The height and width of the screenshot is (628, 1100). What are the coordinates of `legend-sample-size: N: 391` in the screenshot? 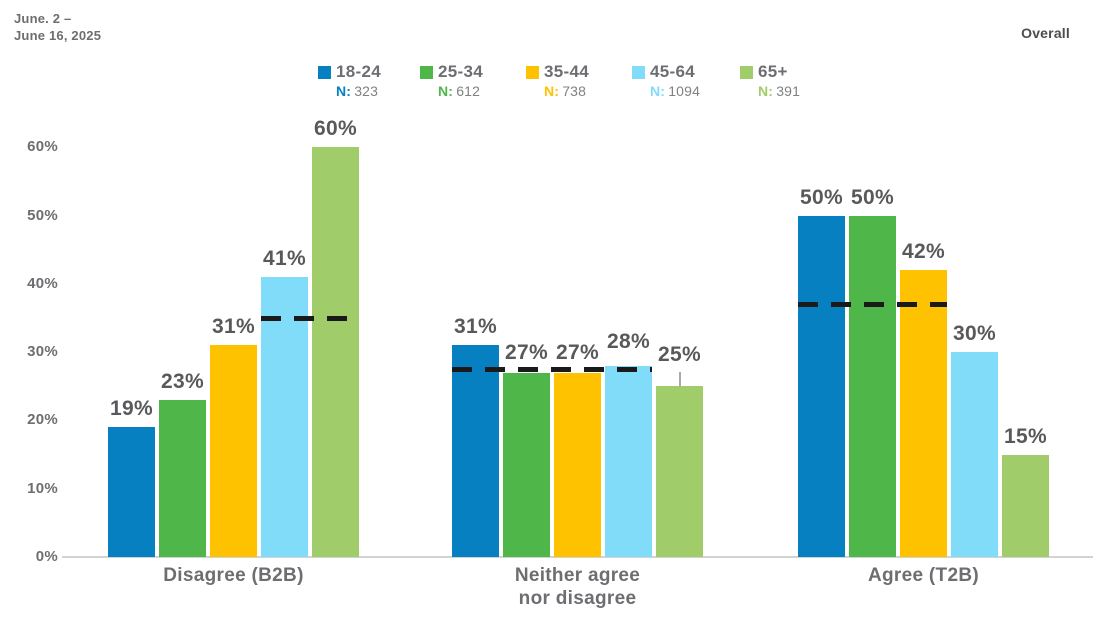 It's located at (779, 91).